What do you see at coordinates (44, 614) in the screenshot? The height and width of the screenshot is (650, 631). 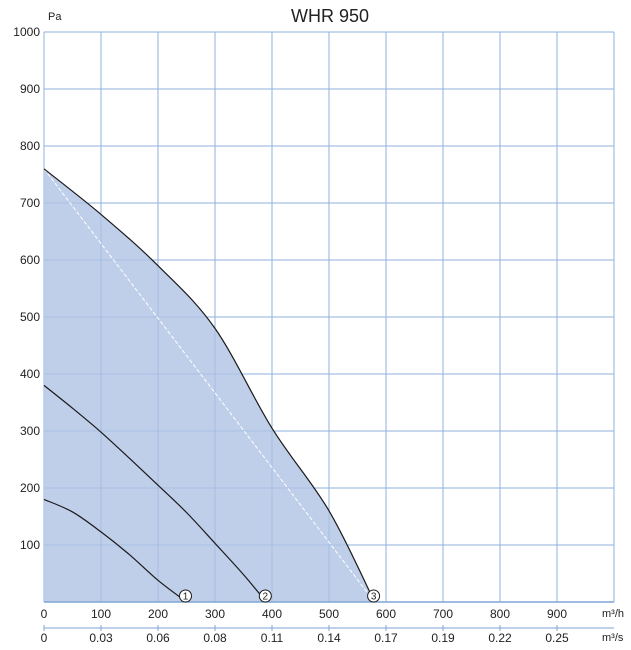 I see `x-tick-label: 0` at bounding box center [44, 614].